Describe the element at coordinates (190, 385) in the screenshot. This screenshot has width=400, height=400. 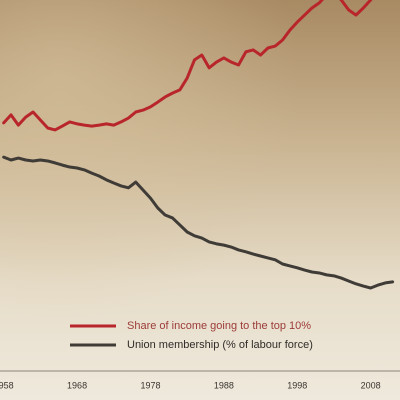
I see `x-axis-labels: 1958 1968 1978 1988 1998 2008` at that location.